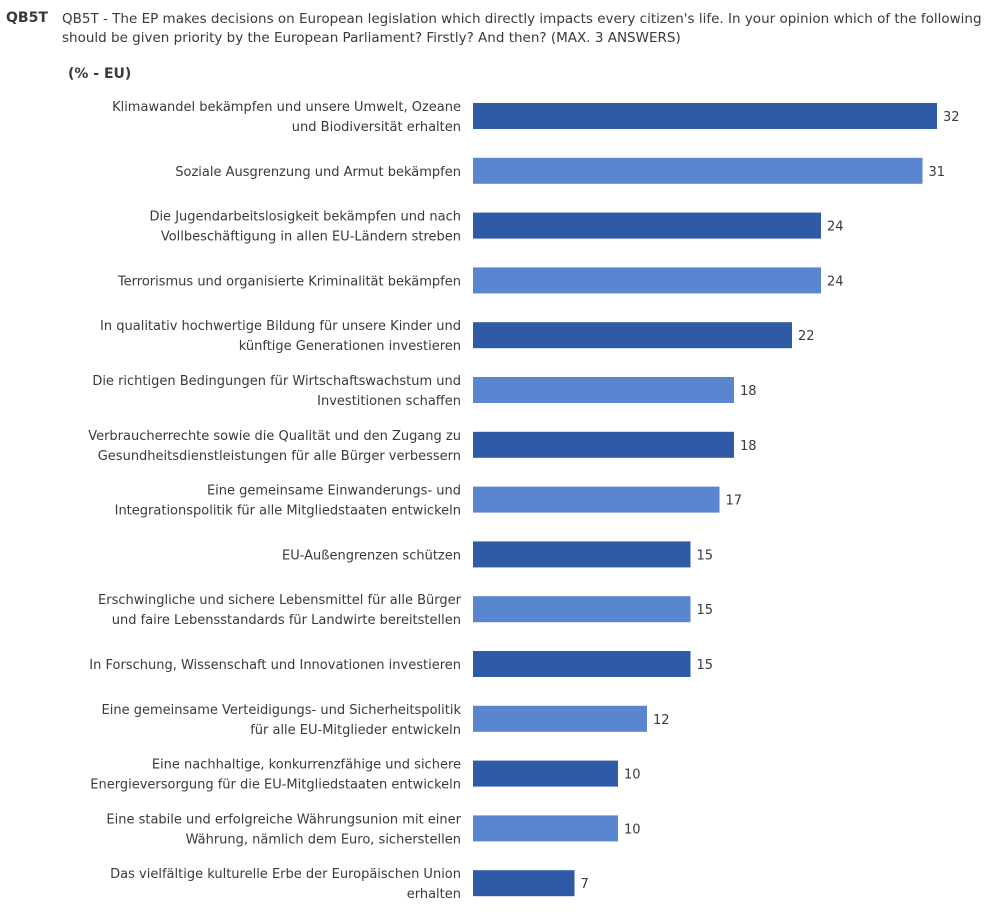  I want to click on unit-label: (% - EU), so click(100, 74).